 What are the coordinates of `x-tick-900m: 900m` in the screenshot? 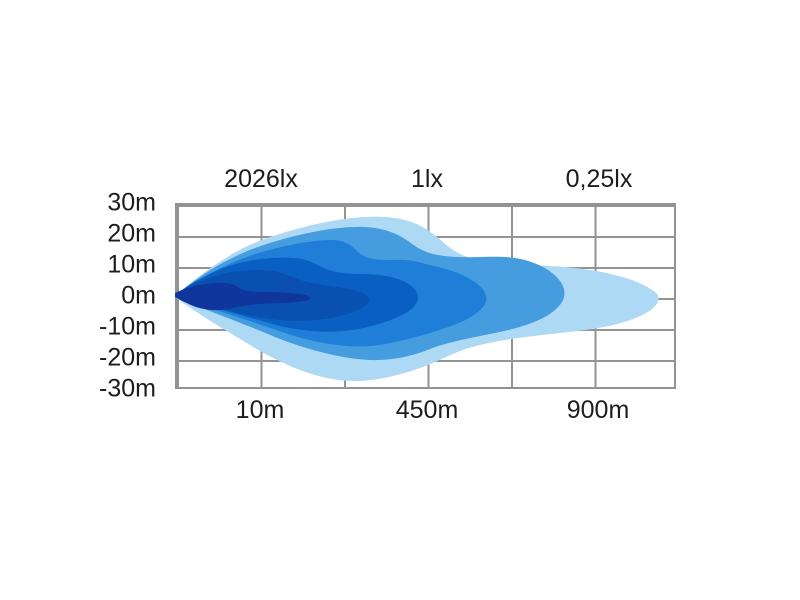 It's located at (598, 410).